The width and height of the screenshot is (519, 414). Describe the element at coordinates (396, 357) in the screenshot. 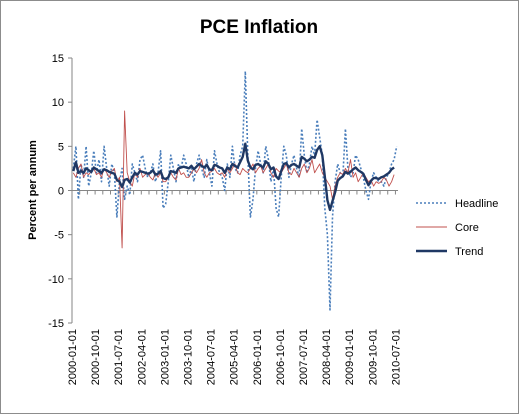

I see `x-tick-label: 2010-07-01` at that location.